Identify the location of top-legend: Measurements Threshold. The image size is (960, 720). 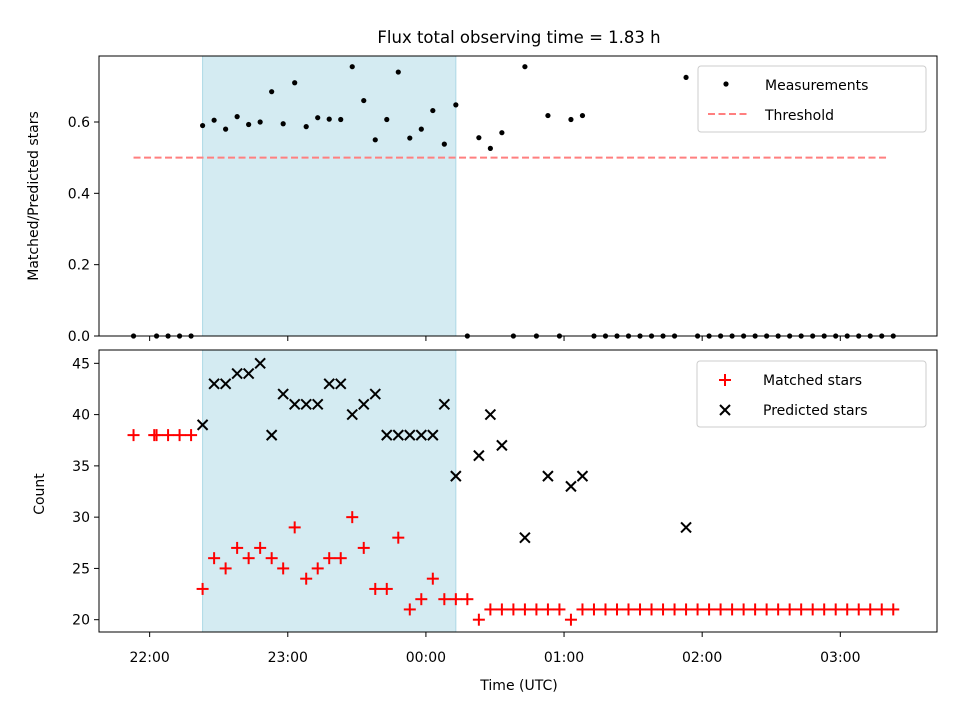
(812, 99).